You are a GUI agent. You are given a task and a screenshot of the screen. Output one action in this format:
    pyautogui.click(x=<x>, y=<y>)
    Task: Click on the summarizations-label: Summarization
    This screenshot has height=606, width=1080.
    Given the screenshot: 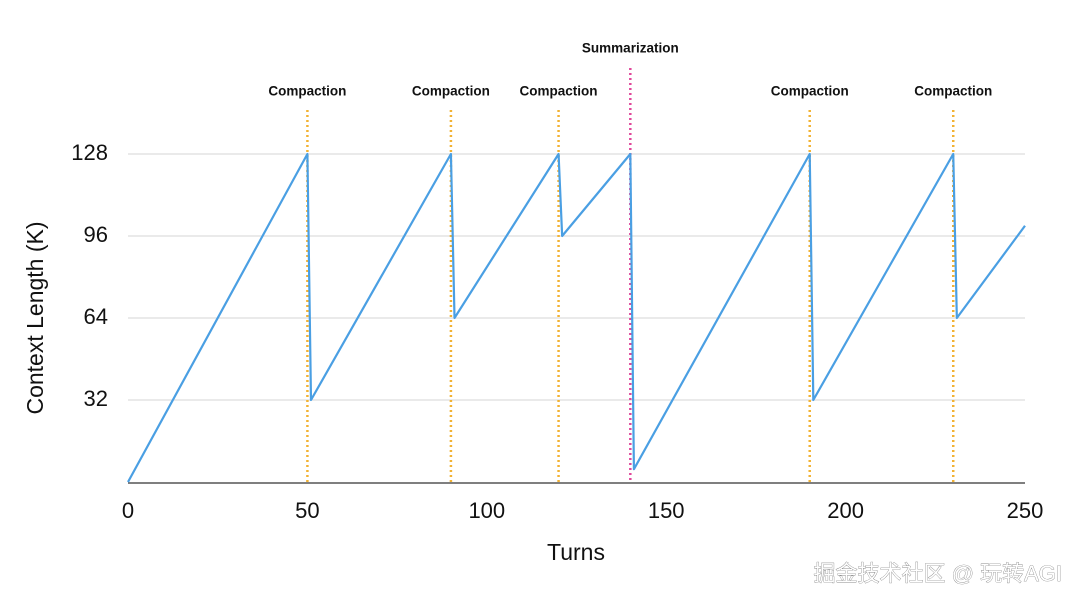 What is the action you would take?
    pyautogui.click(x=630, y=48)
    